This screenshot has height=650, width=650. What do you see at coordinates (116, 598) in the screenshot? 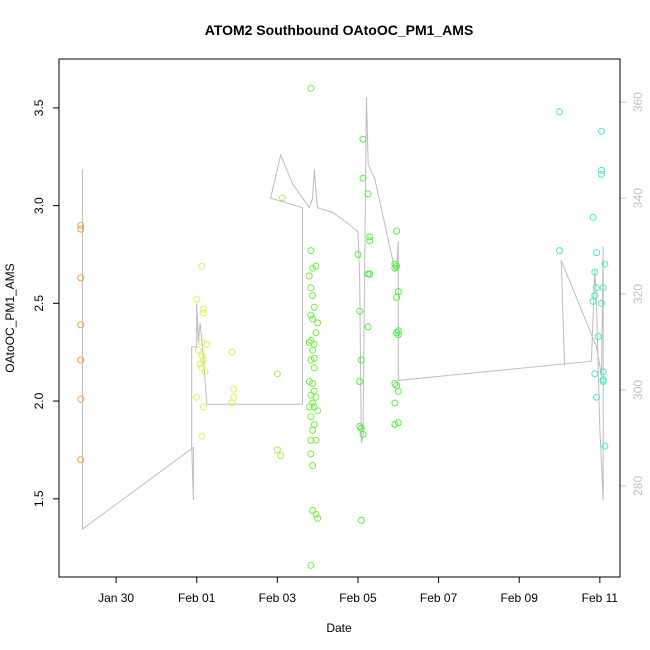
I see `x-tick-label: Jan 30` at bounding box center [116, 598].